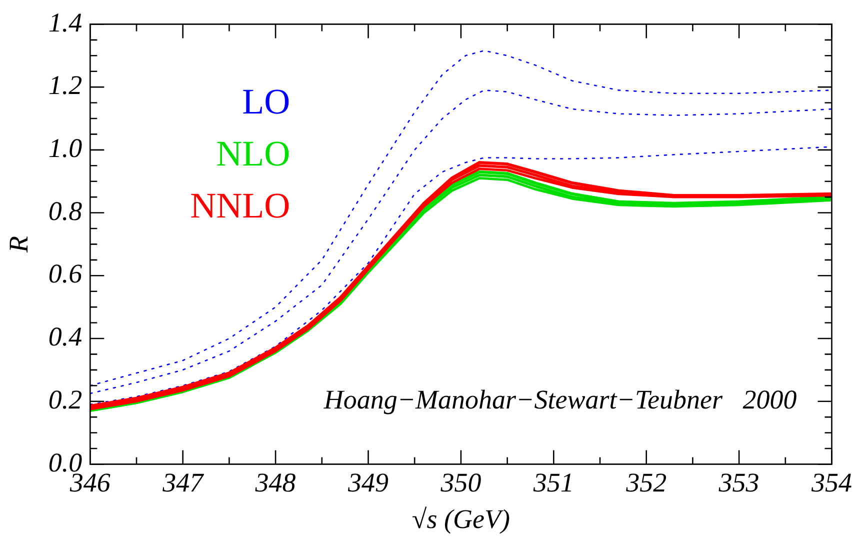 The height and width of the screenshot is (541, 856). I want to click on y-tick-label: 1.2, so click(65, 85).